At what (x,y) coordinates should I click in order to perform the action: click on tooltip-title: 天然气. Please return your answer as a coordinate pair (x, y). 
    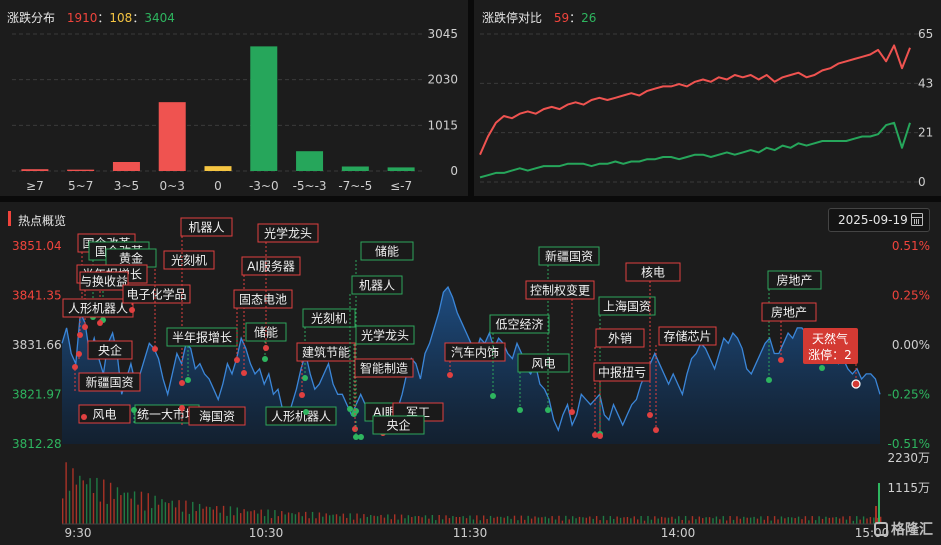
    Looking at the image, I should click on (830, 338).